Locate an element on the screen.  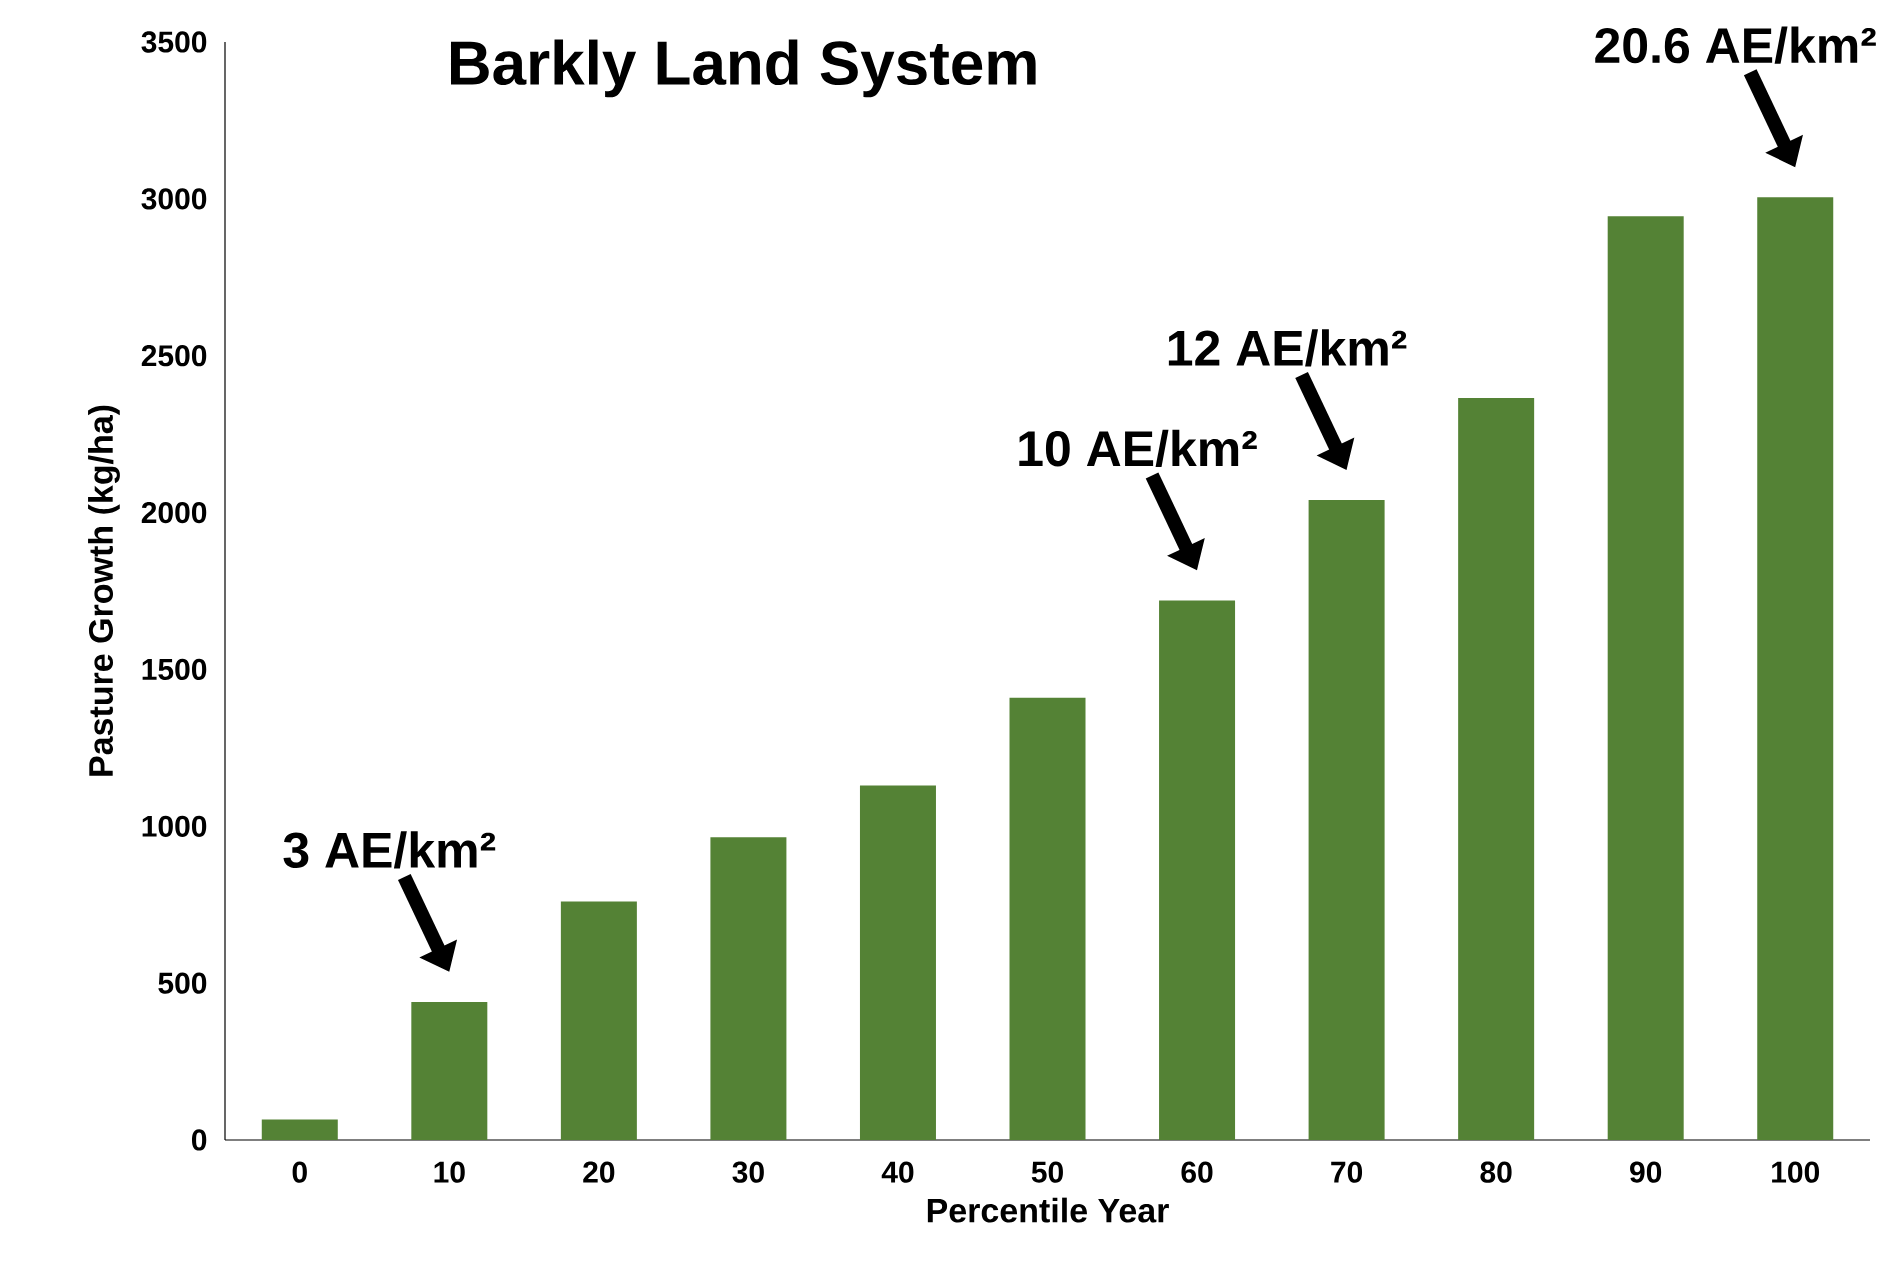
x-tick-label: 80 is located at coordinates (1496, 1172).